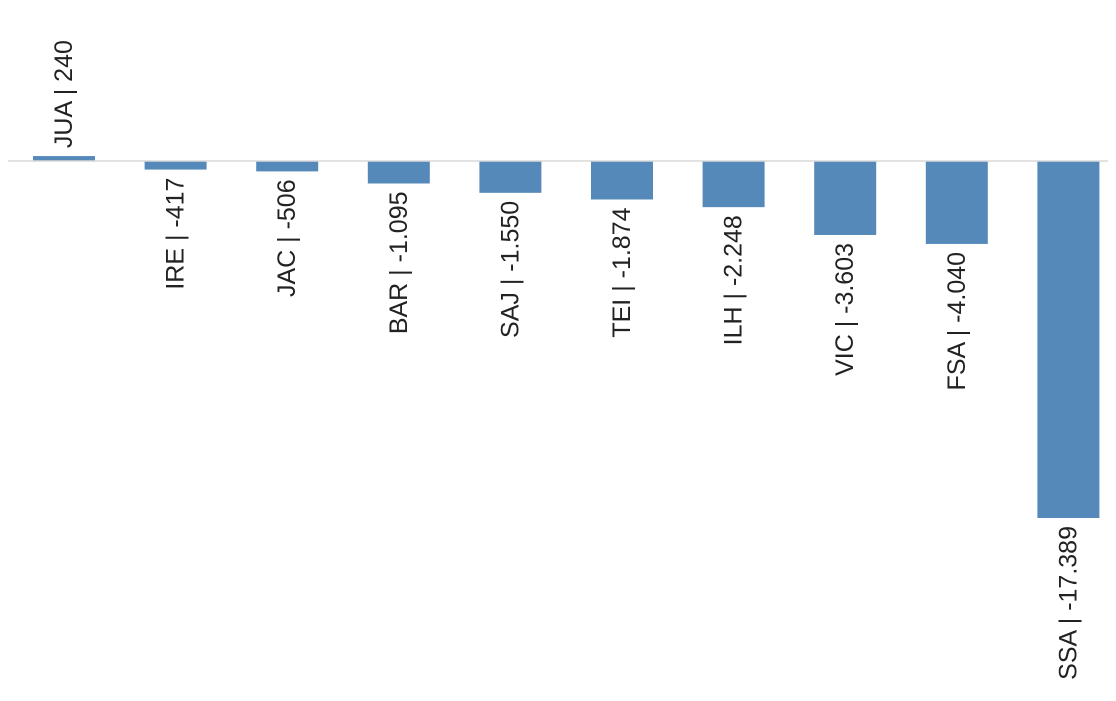 The image size is (1116, 701). I want to click on data-label-jac: JAC | -506, so click(287, 238).